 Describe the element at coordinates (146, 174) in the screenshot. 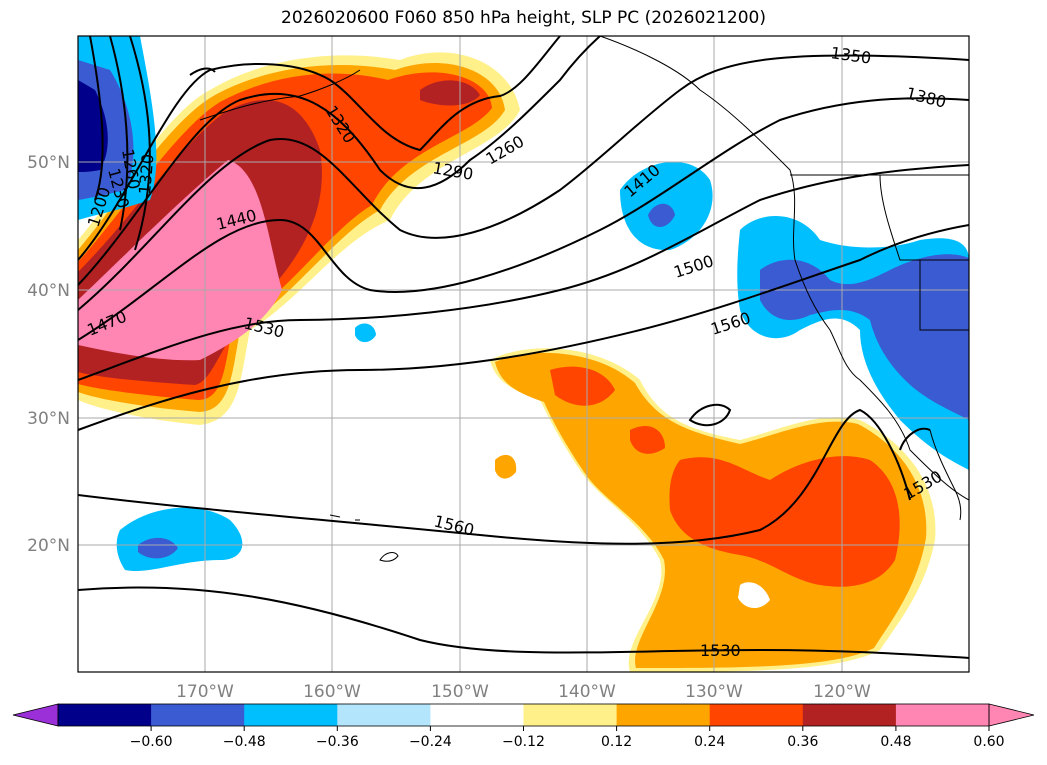

I see `contour-label: 1320` at that location.